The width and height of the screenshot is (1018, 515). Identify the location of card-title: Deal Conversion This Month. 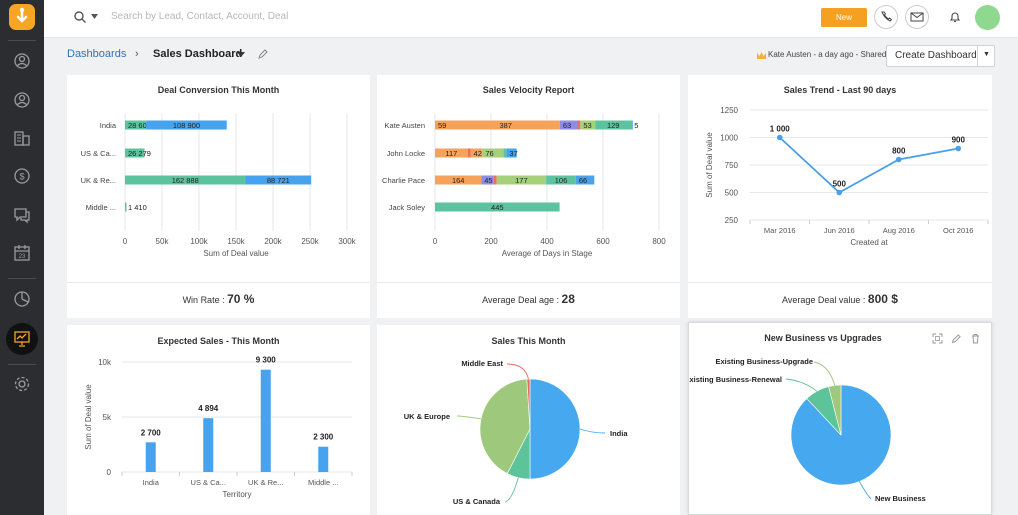
(218, 90).